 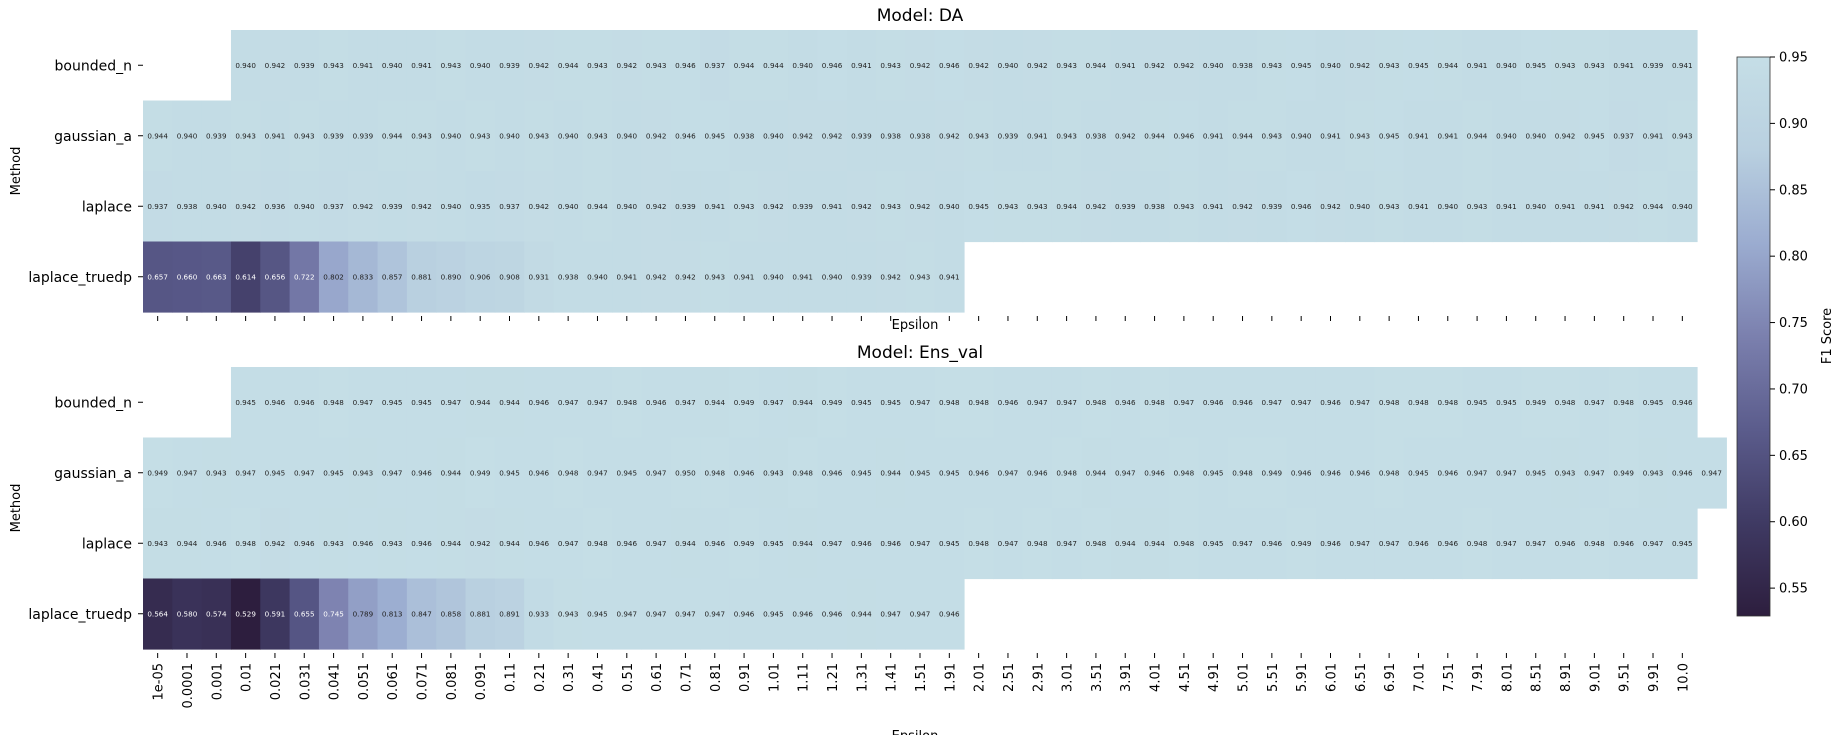 I want to click on x-tick-label: 2.91, so click(x=1038, y=677).